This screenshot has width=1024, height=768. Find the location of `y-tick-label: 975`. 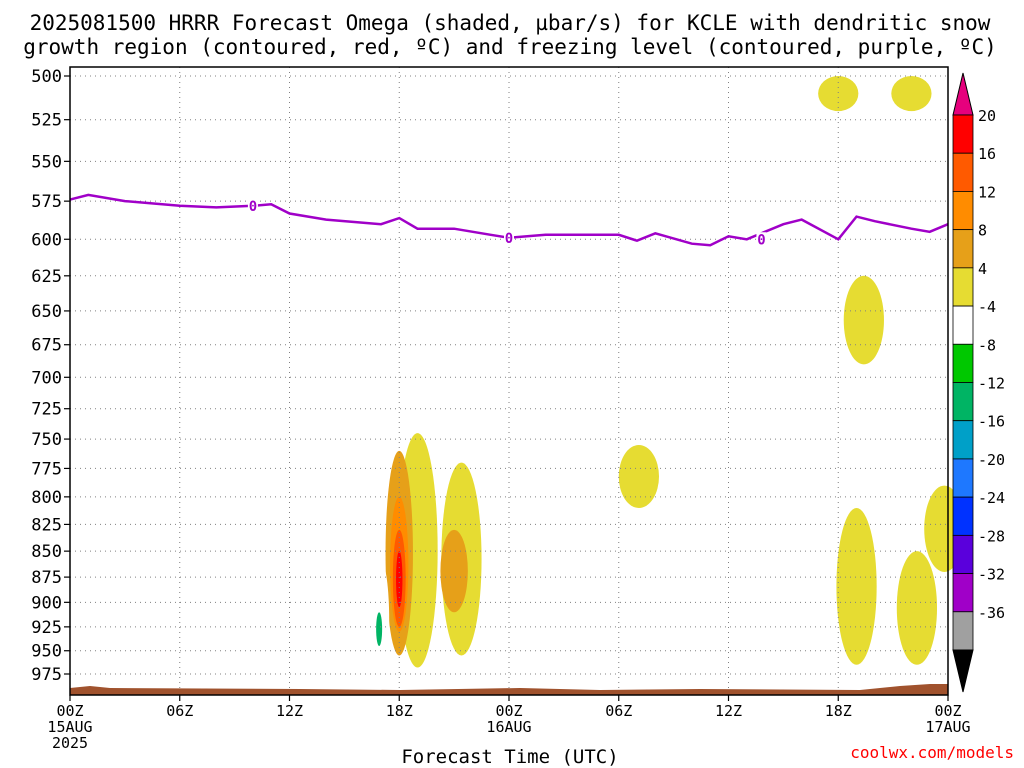

y-tick-label: 975 is located at coordinates (46, 675).